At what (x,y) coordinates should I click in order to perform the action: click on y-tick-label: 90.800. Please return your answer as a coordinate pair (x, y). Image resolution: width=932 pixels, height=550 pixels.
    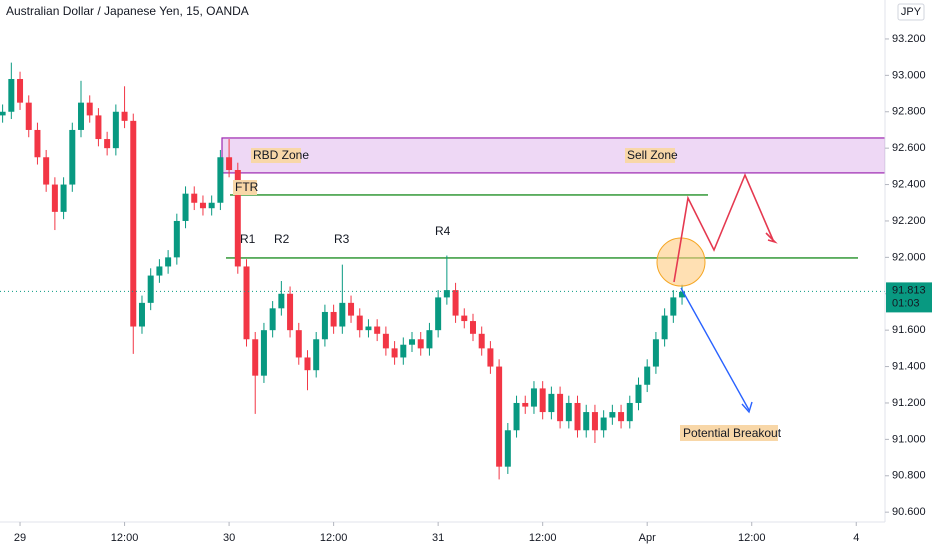
    Looking at the image, I should click on (909, 476).